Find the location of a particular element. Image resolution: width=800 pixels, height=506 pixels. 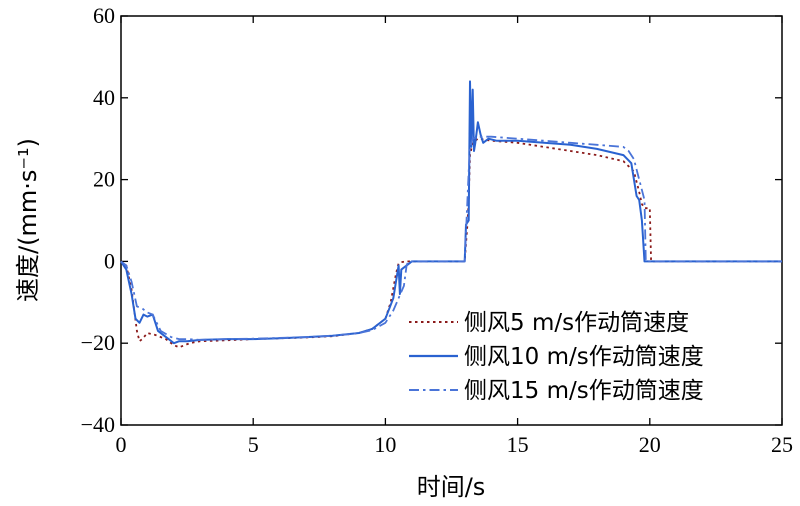

x-tick-label: 10 is located at coordinates (385, 444).